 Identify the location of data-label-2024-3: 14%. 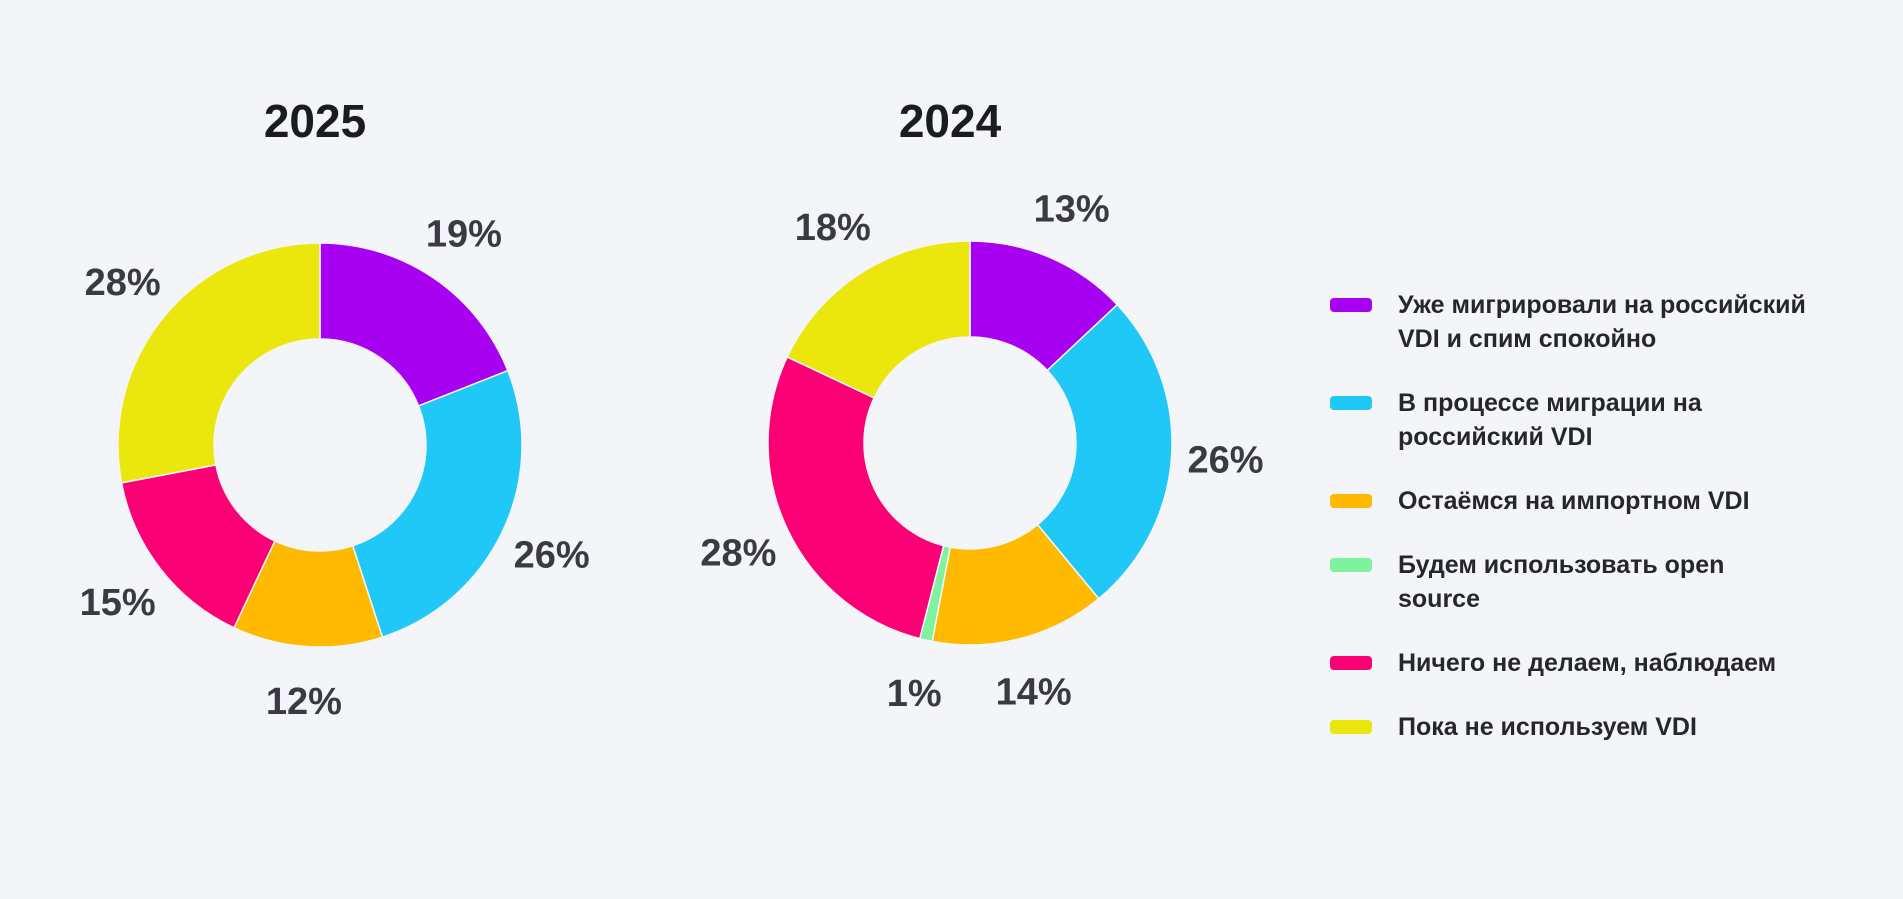
(1034, 692).